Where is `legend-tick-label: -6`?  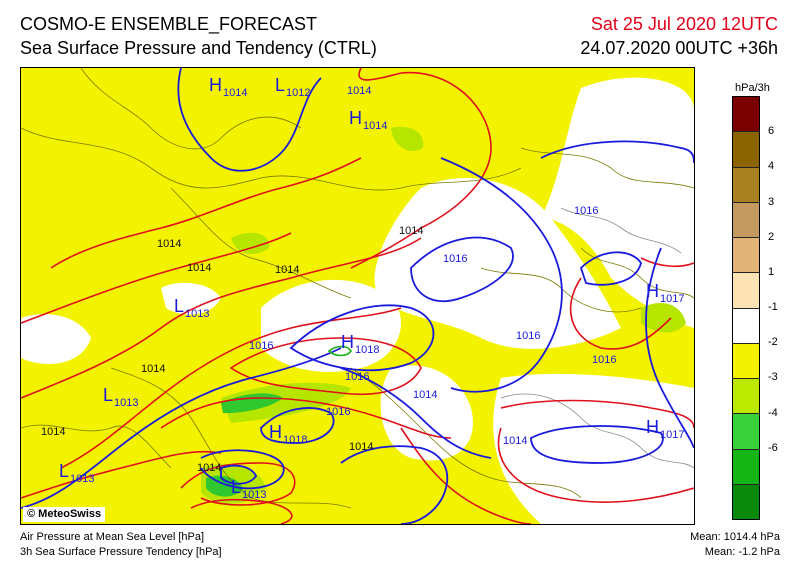 legend-tick-label: -6 is located at coordinates (773, 447).